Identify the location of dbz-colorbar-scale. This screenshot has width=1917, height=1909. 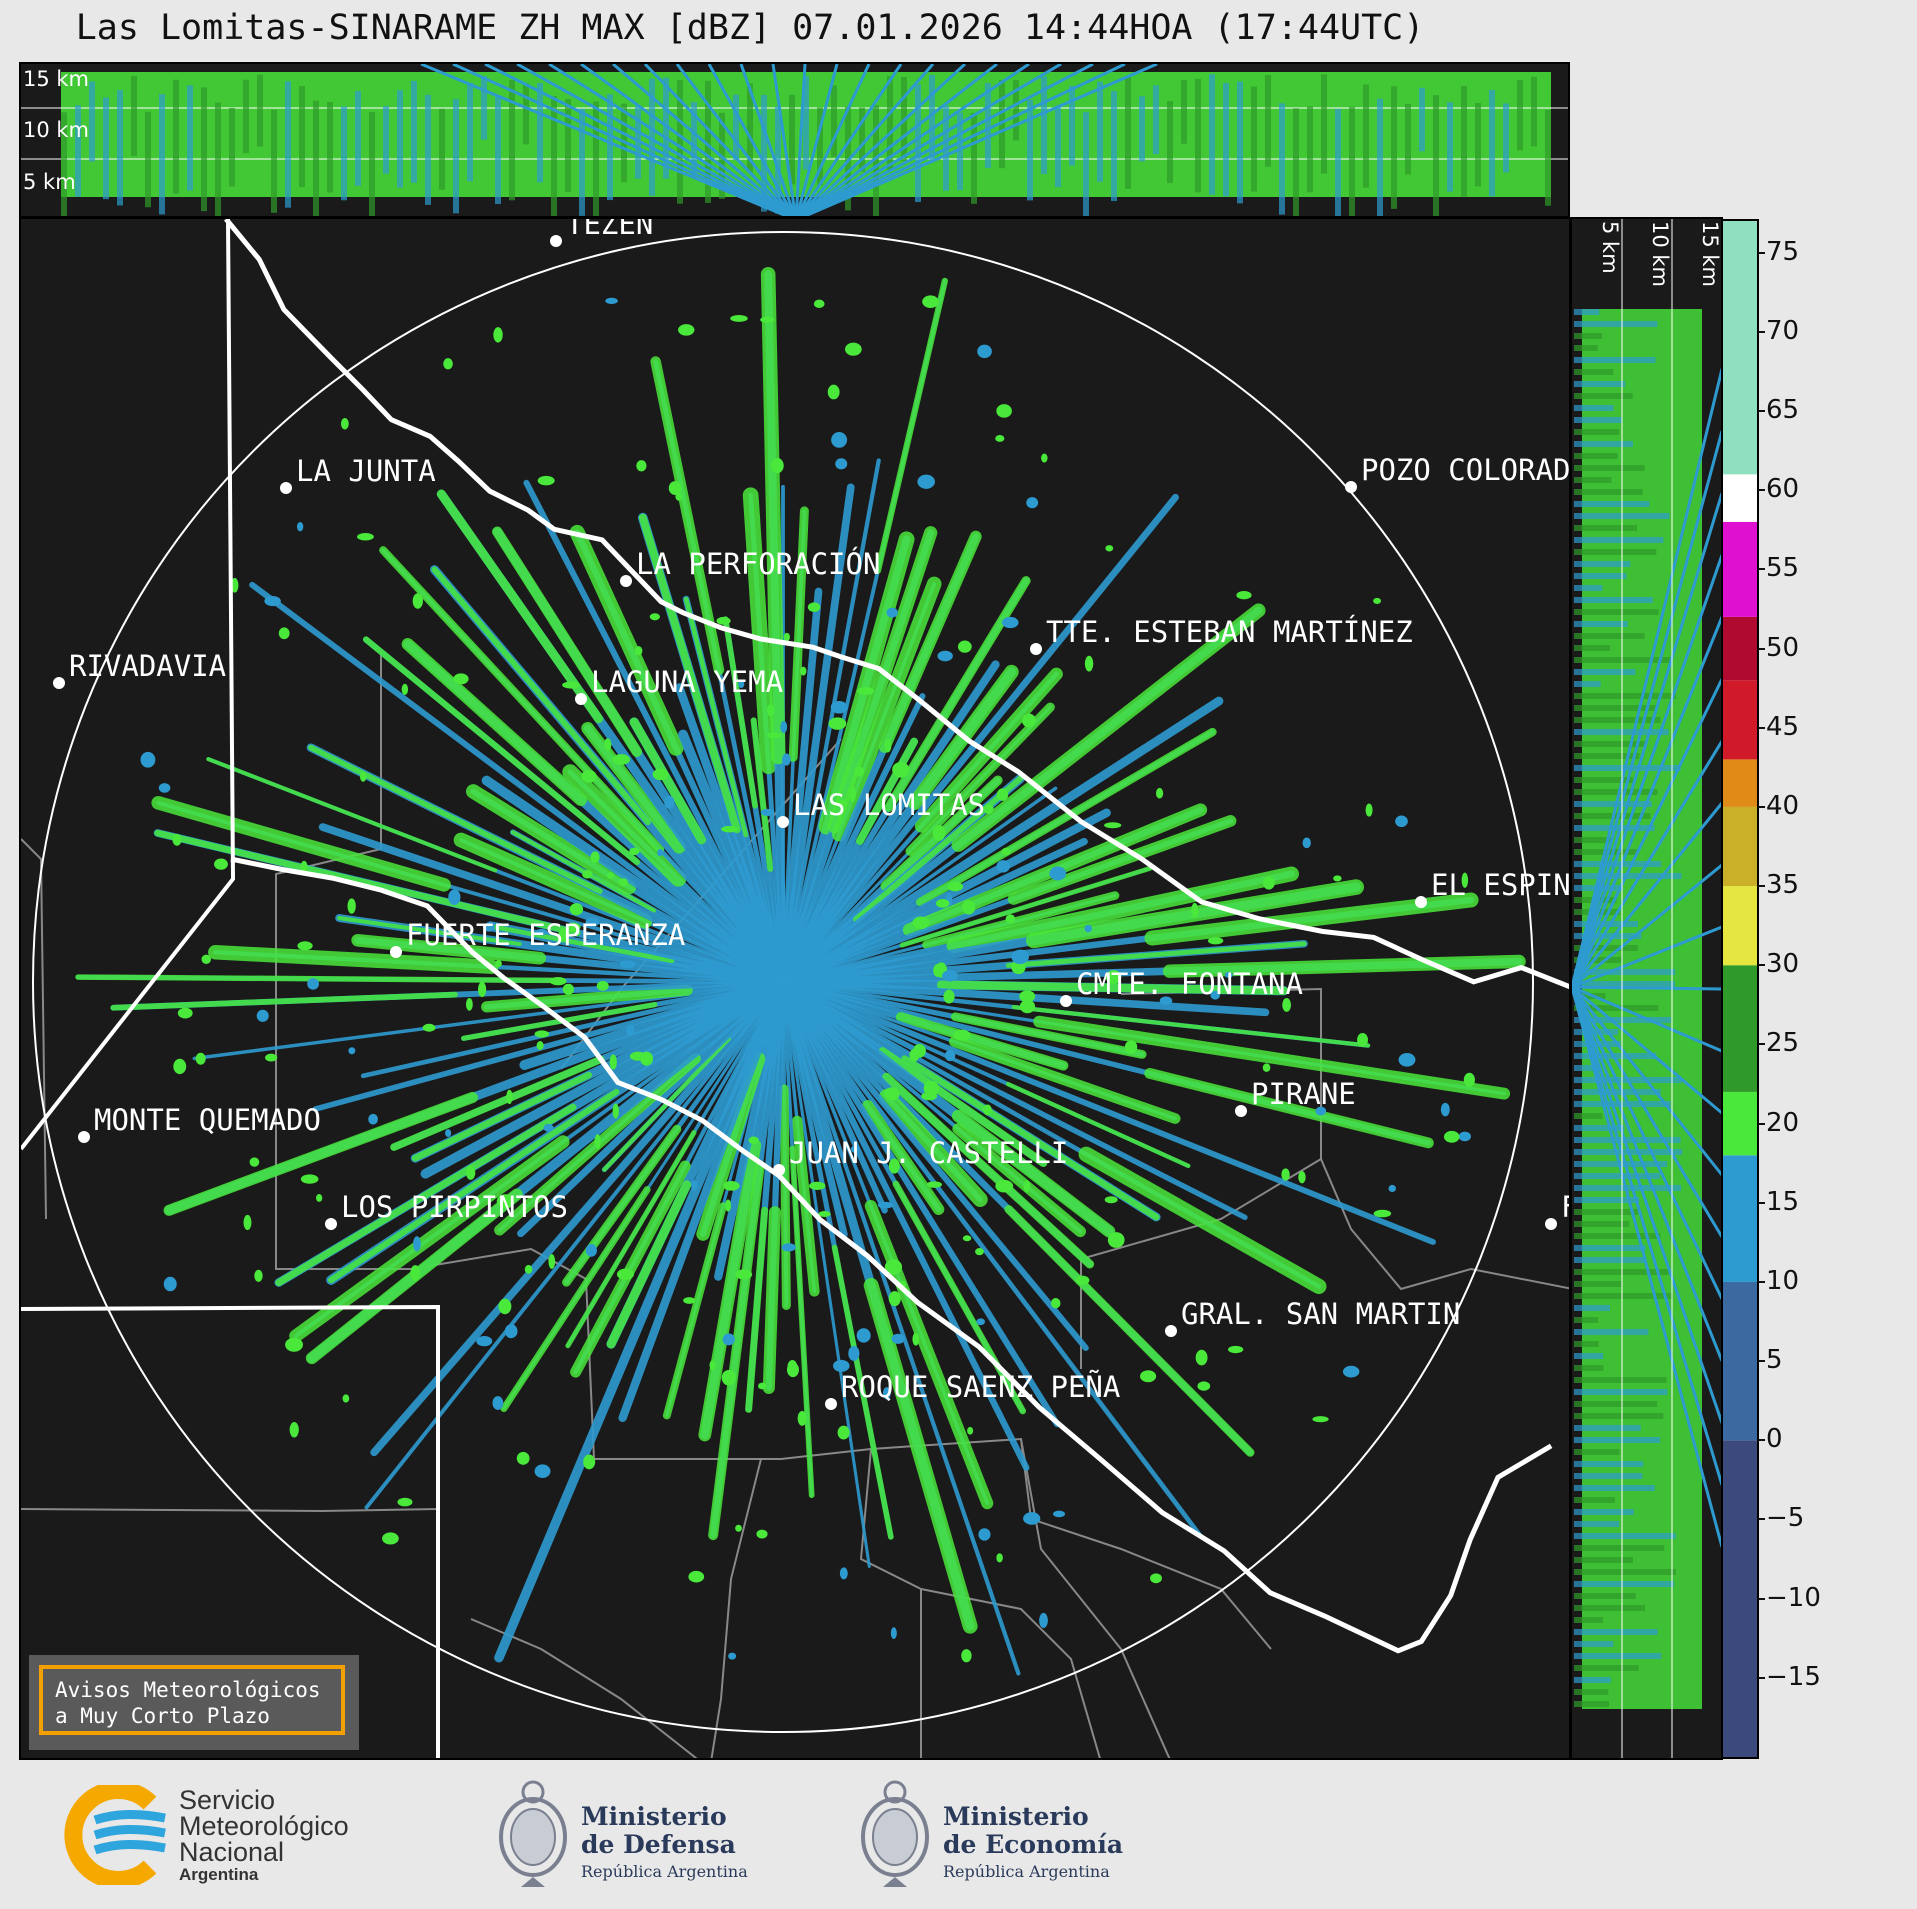
(1740, 989).